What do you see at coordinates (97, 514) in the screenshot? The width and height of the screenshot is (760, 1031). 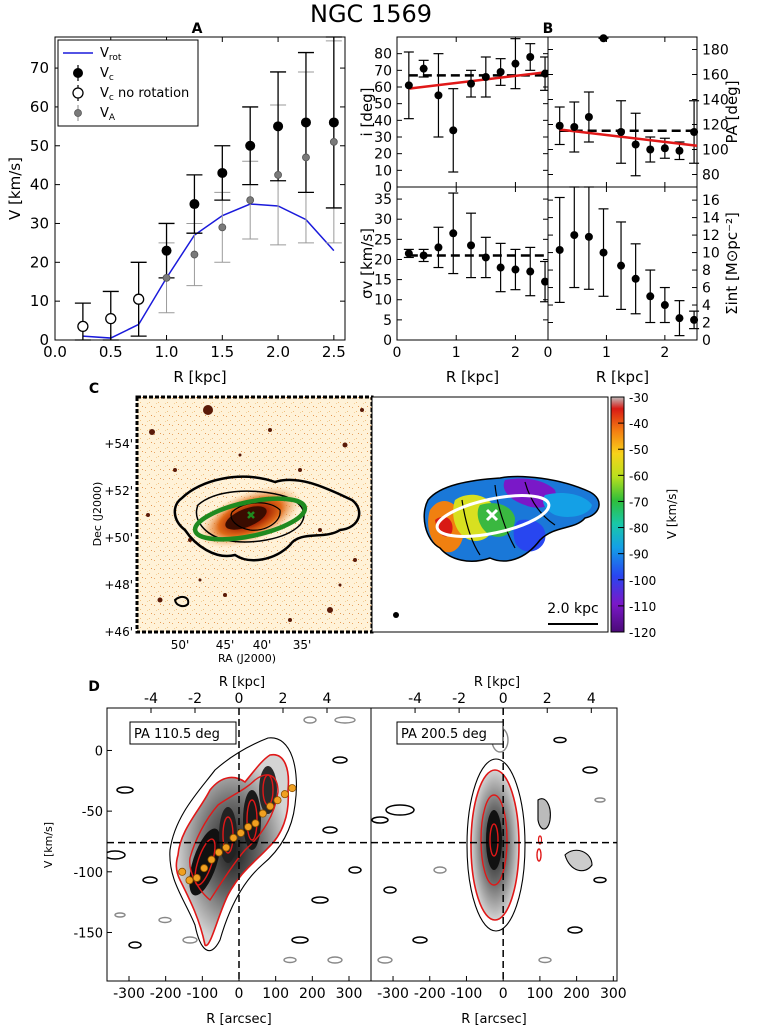 I see `panel-c-ylabel: Dec (J2000)` at bounding box center [97, 514].